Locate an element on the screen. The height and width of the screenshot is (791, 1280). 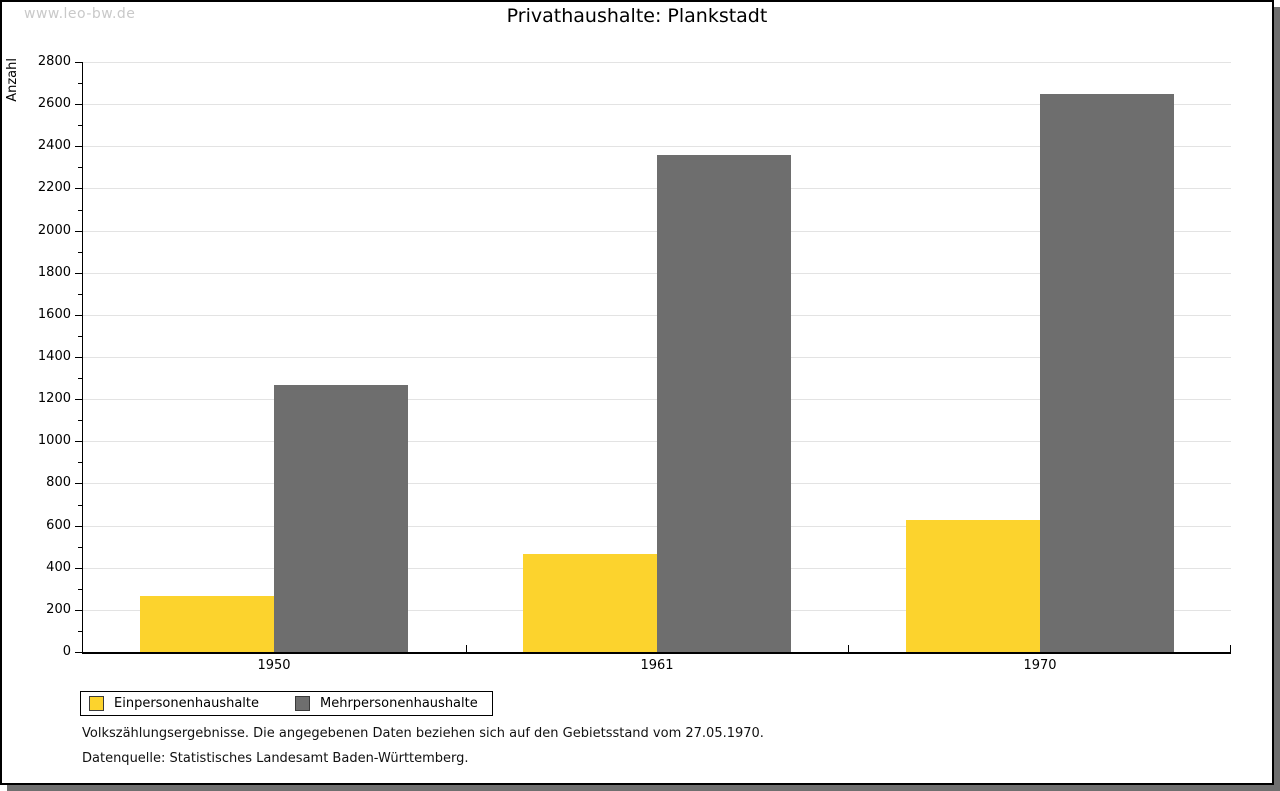
bar-1950-einpersonenhaushalte is located at coordinates (207, 624).